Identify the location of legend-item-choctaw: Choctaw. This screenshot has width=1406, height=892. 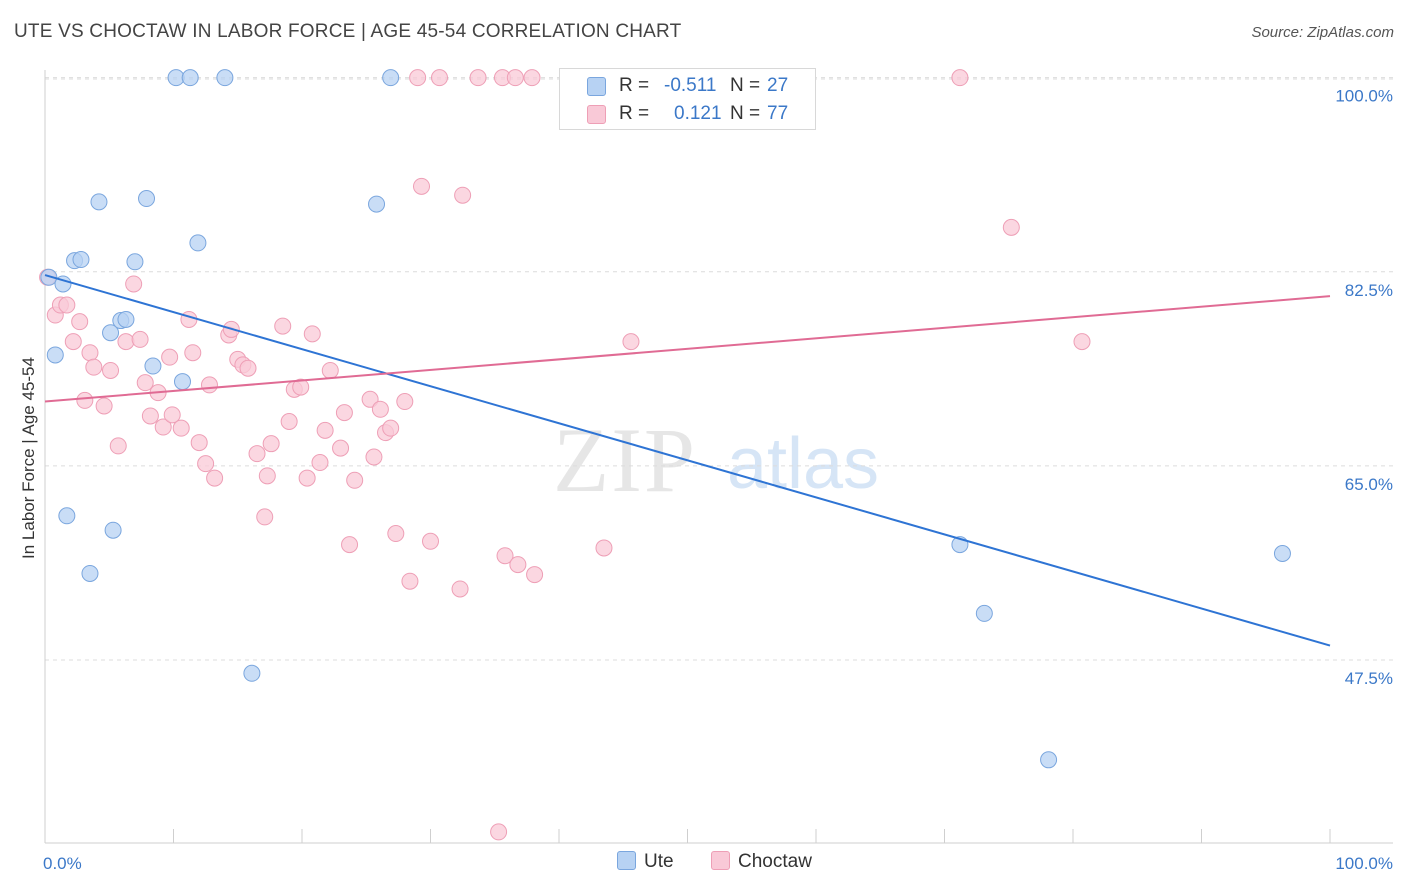
(761, 862).